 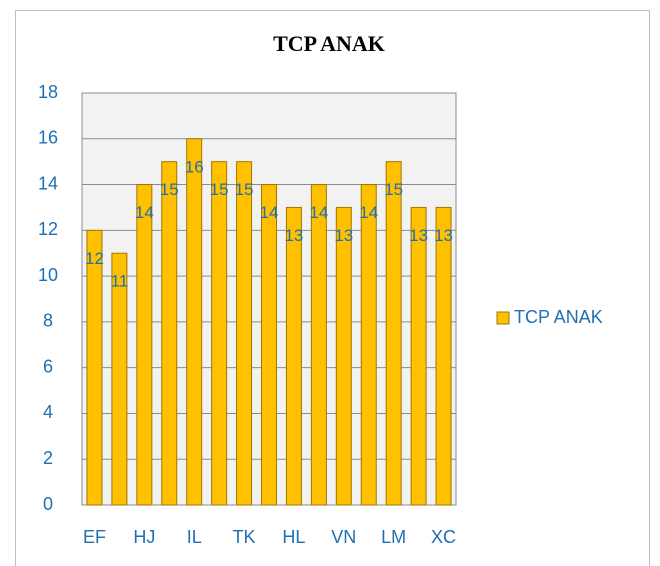 I want to click on data-label: 16, so click(x=194, y=166).